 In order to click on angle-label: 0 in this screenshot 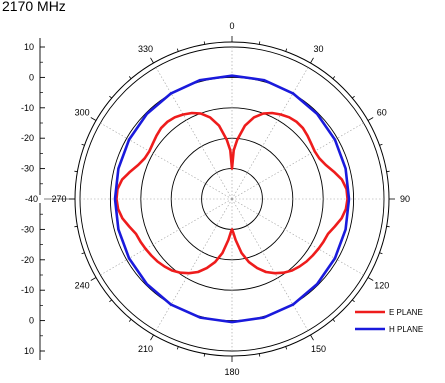, I will do `click(231, 26)`.